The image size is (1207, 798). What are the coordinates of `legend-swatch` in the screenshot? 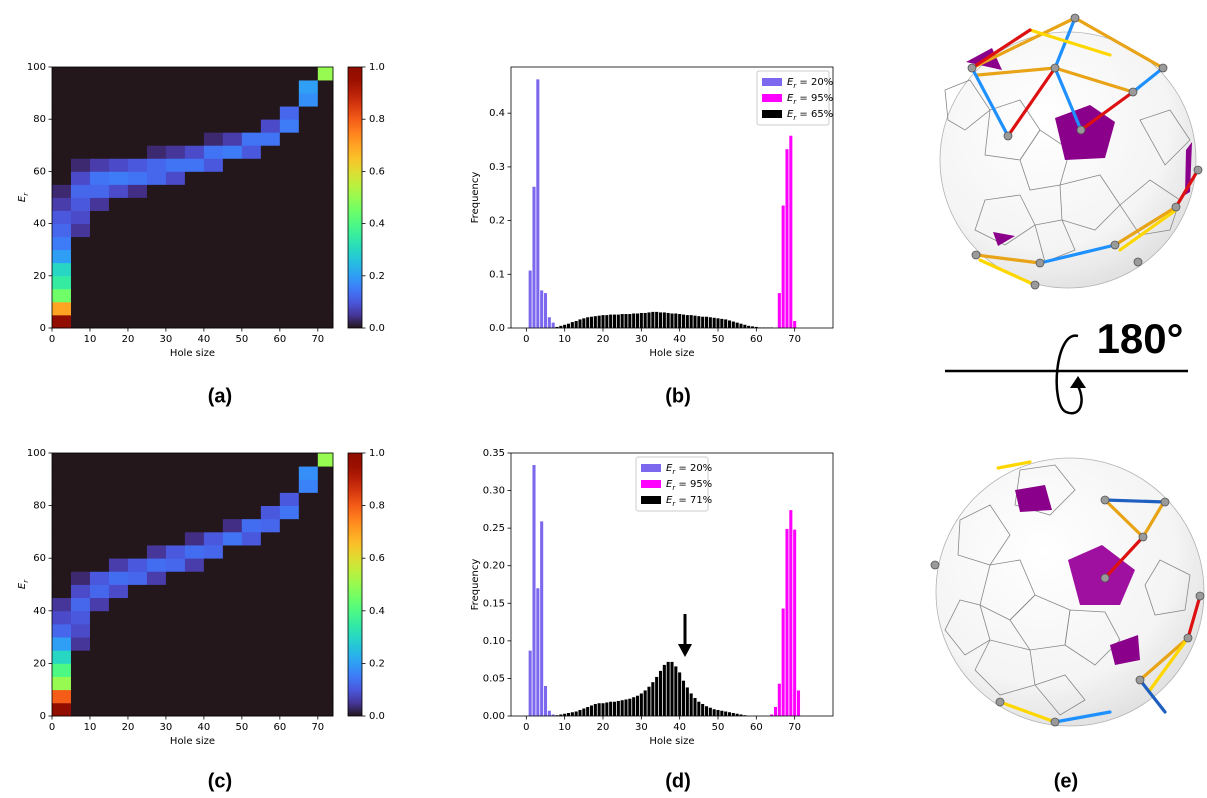 It's located at (651, 468).